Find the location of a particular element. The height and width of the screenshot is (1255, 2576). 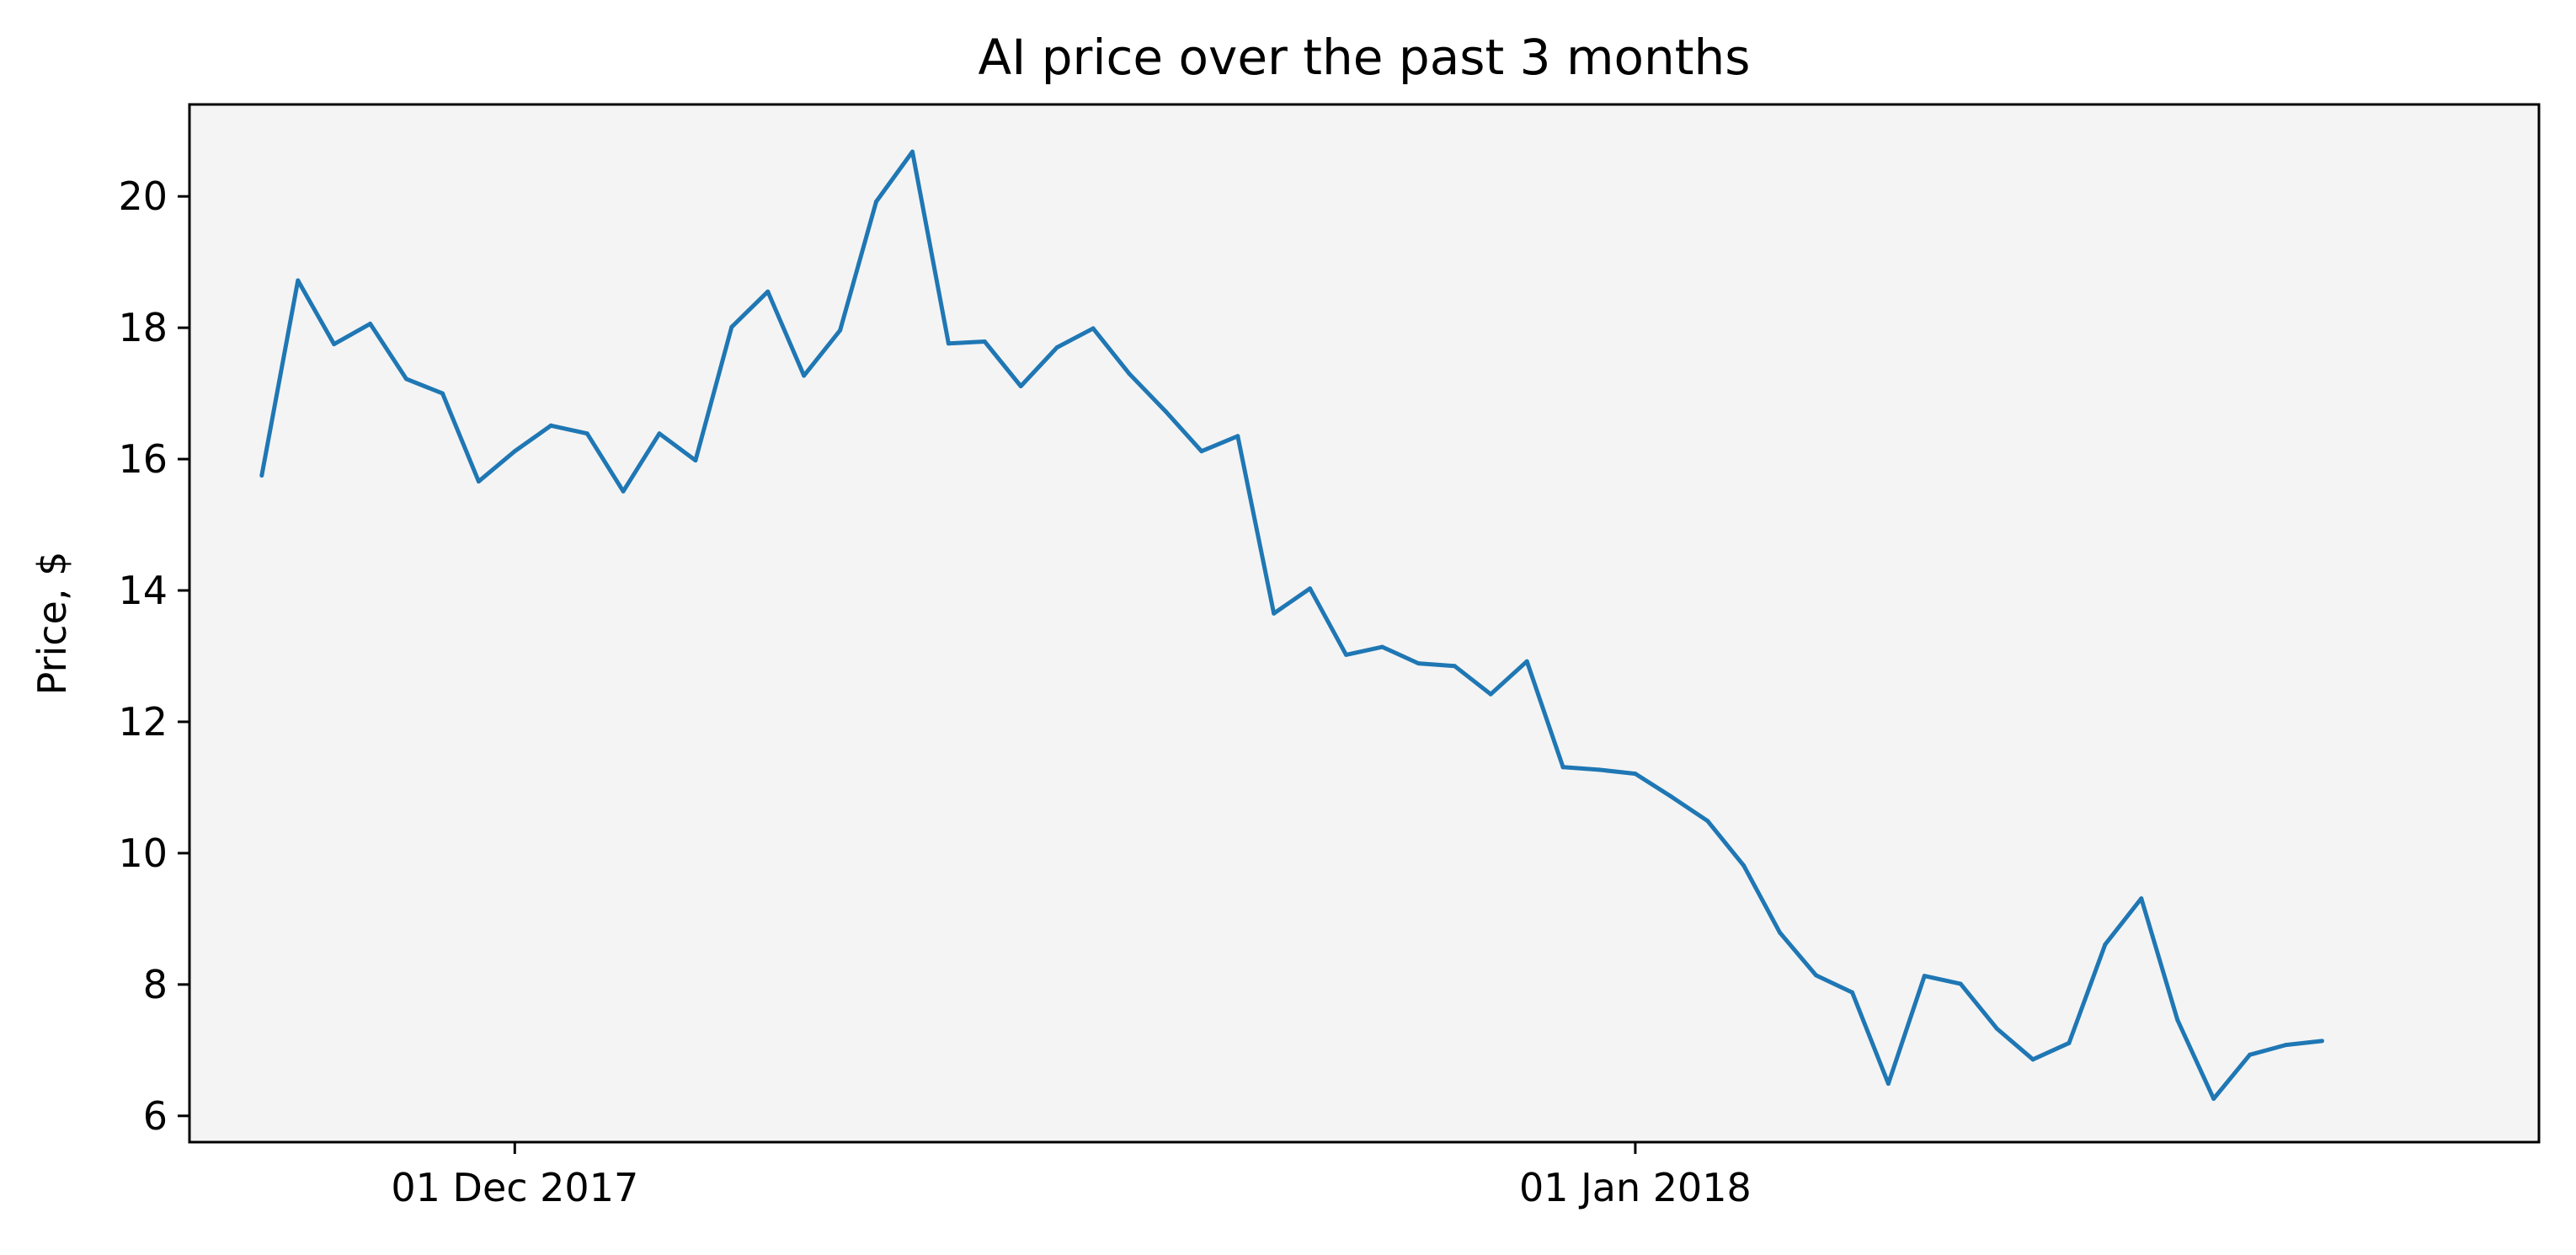

y-axis-ticks: 6 8 10 12 14 16 18 20 is located at coordinates (153, 656).